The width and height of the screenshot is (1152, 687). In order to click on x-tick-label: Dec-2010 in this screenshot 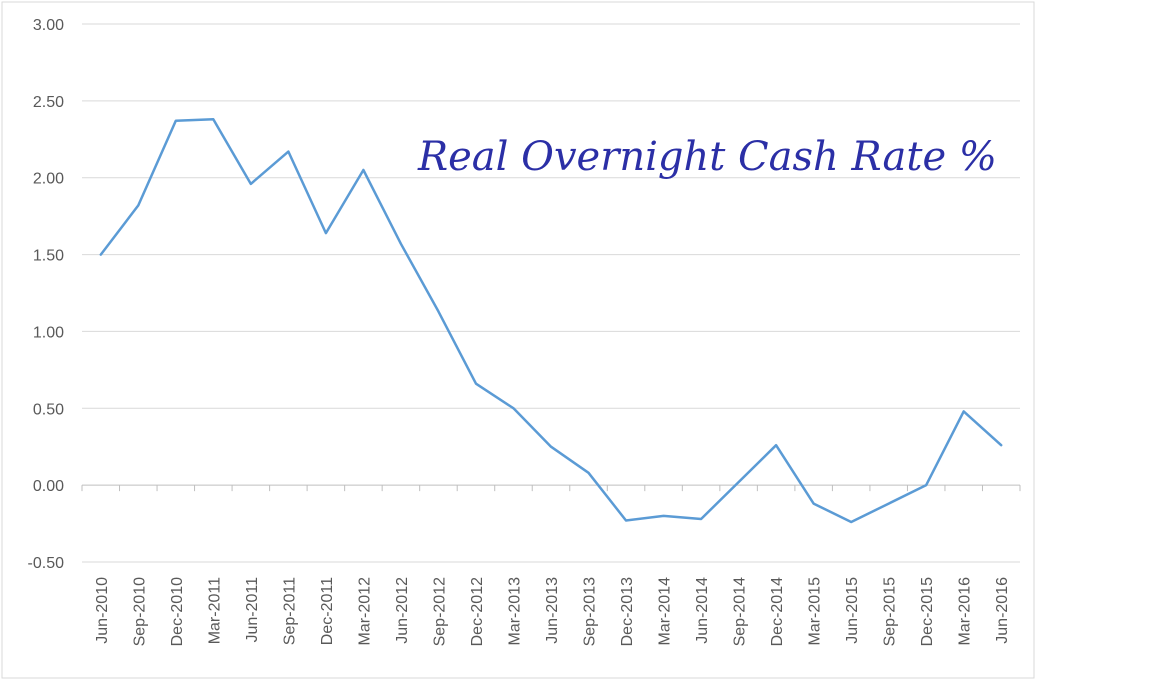, I will do `click(177, 611)`.